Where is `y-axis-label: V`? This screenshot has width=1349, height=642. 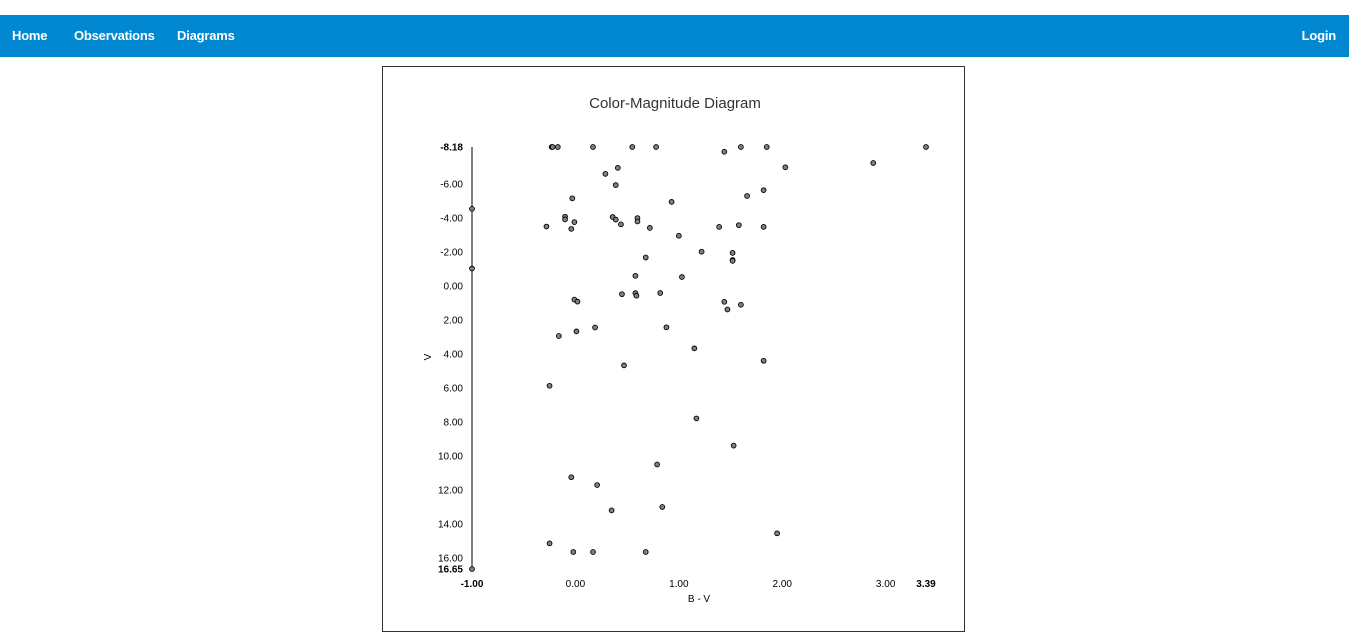 y-axis-label: V is located at coordinates (428, 356).